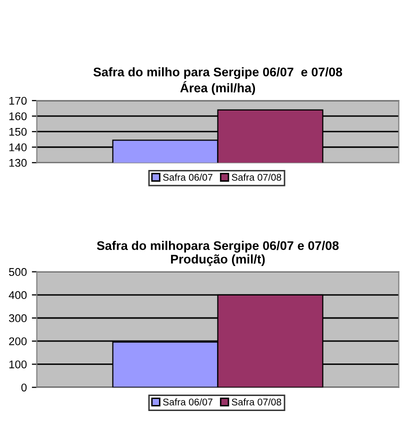 This screenshot has width=409, height=428. I want to click on y-tick-label: 140, so click(18, 147).